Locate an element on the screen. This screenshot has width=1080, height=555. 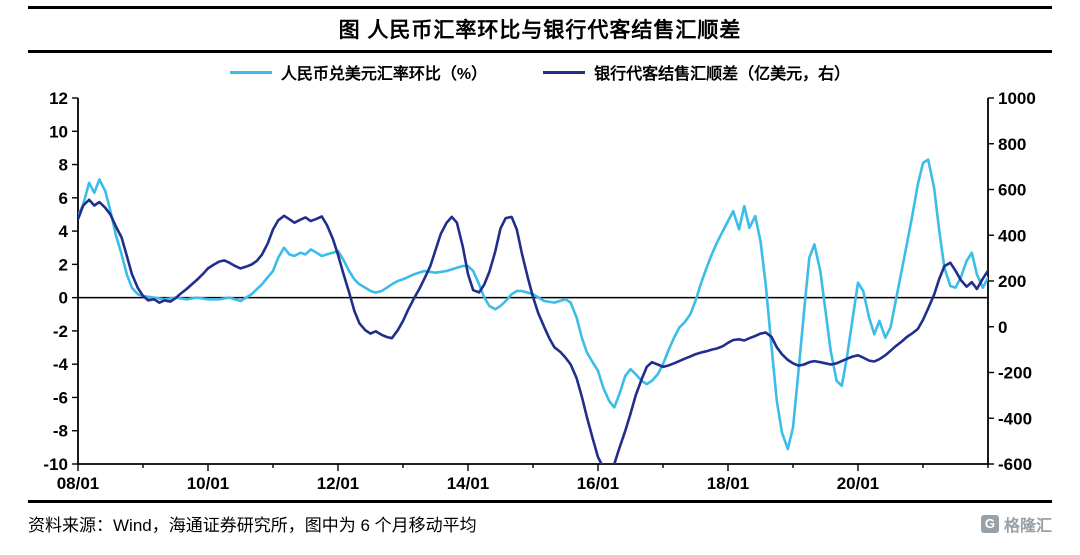
svg-text: -200 is located at coordinates (1015, 373).